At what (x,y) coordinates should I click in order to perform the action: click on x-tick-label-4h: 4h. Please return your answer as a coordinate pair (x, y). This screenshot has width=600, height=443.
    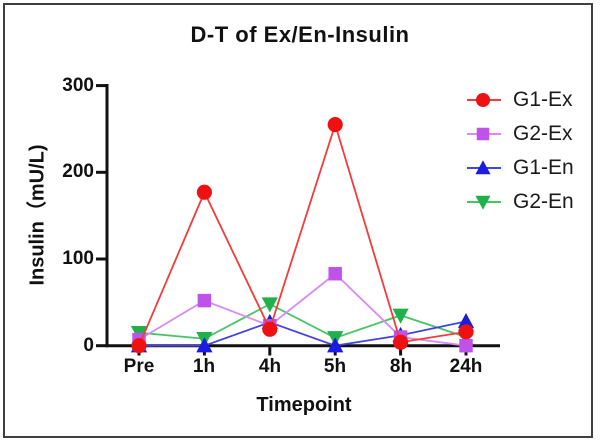
    Looking at the image, I should click on (270, 366).